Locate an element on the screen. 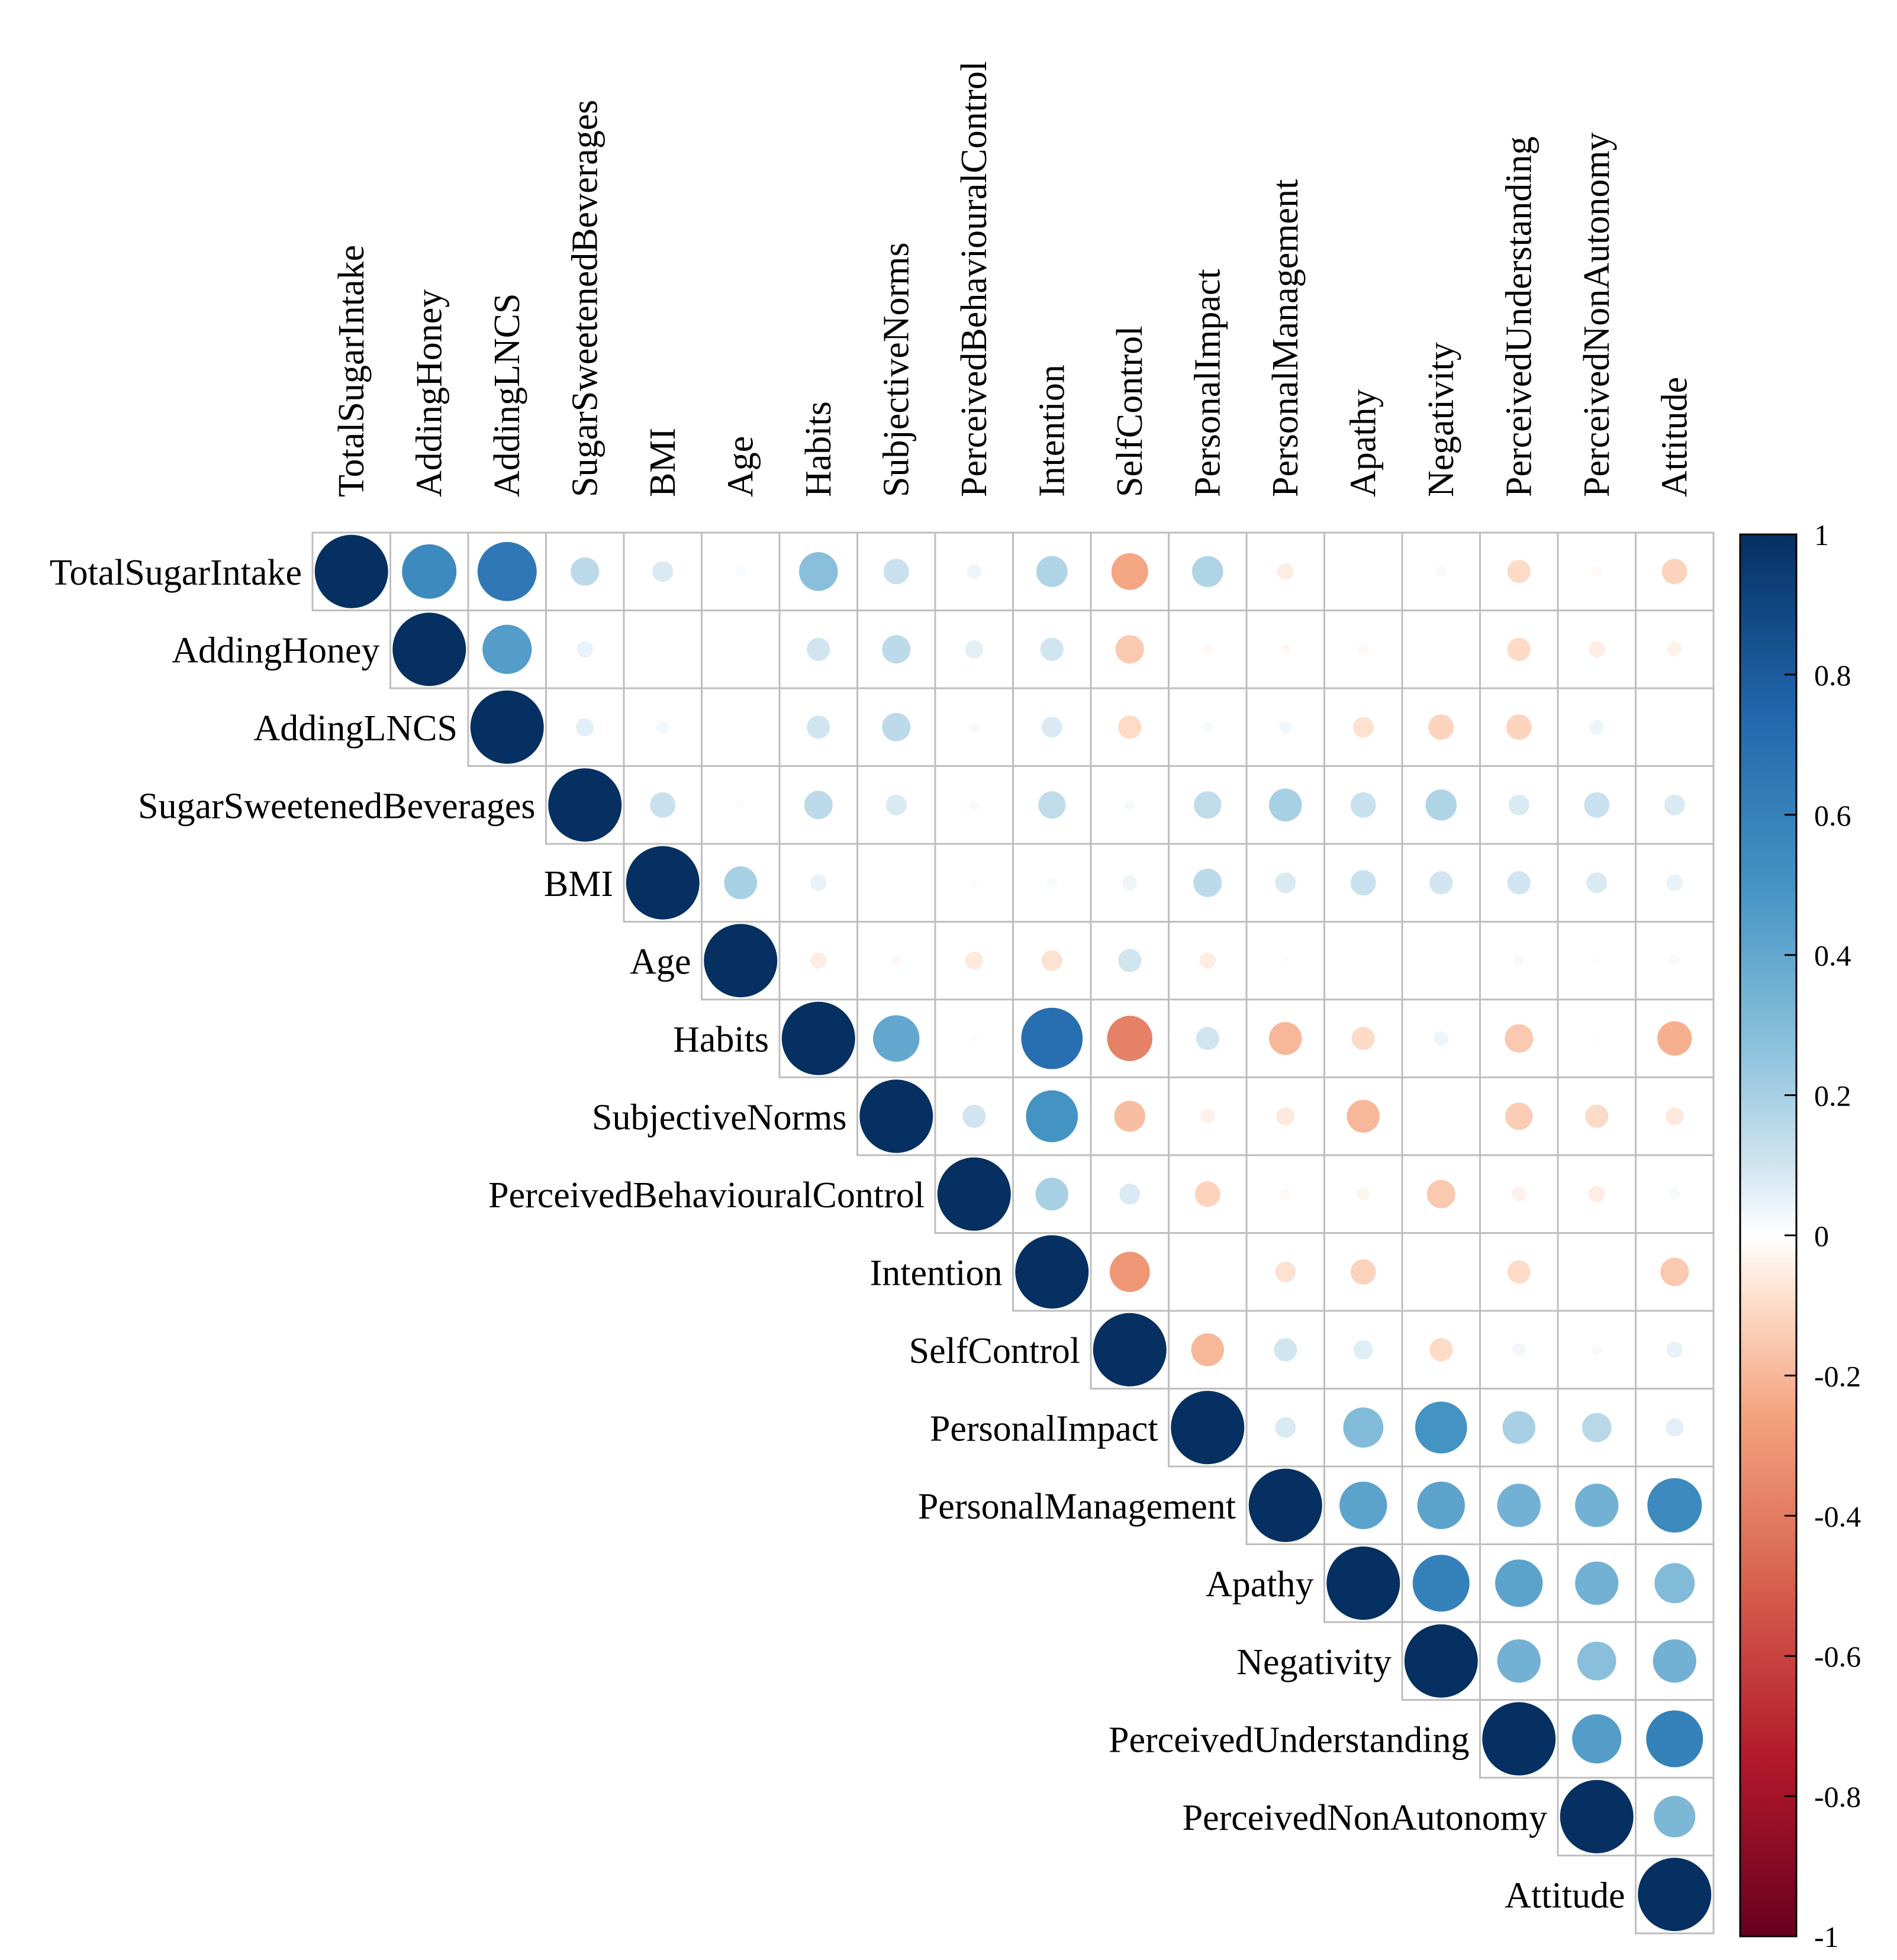 Image resolution: width=1897 pixels, height=1960 pixels. circle-self-control-attitude is located at coordinates (1674, 1349).